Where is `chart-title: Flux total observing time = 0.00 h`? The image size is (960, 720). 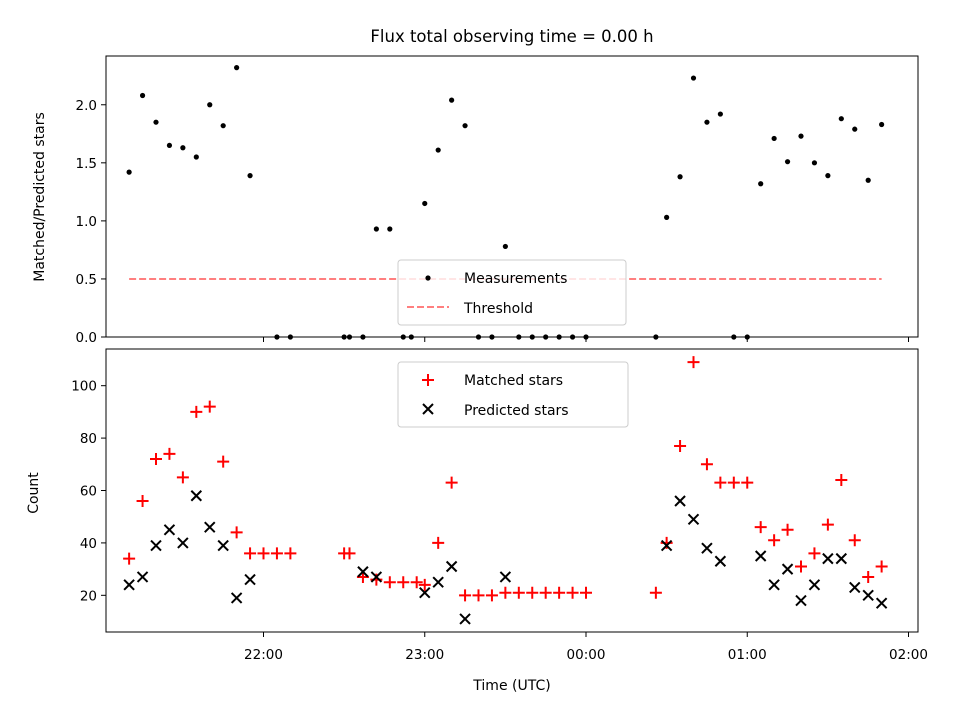
chart-title: Flux total observing time = 0.00 h is located at coordinates (511, 36).